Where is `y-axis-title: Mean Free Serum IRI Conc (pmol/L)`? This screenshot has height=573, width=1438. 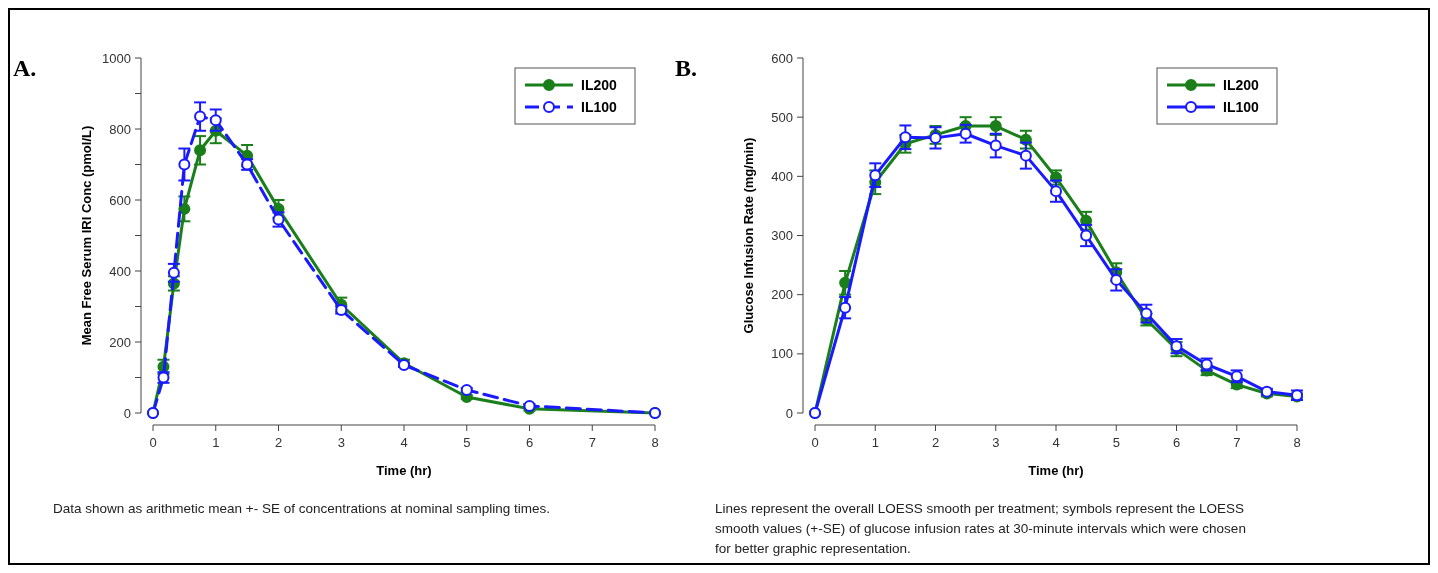 y-axis-title: Mean Free Serum IRI Conc (pmol/L) is located at coordinates (86, 235).